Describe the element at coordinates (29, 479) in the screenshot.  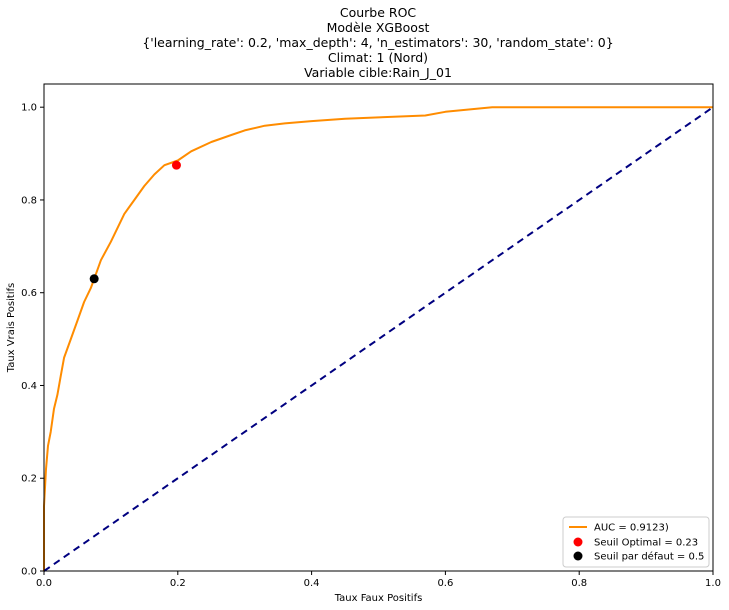
I see `y-tick-label: 0.2` at that location.